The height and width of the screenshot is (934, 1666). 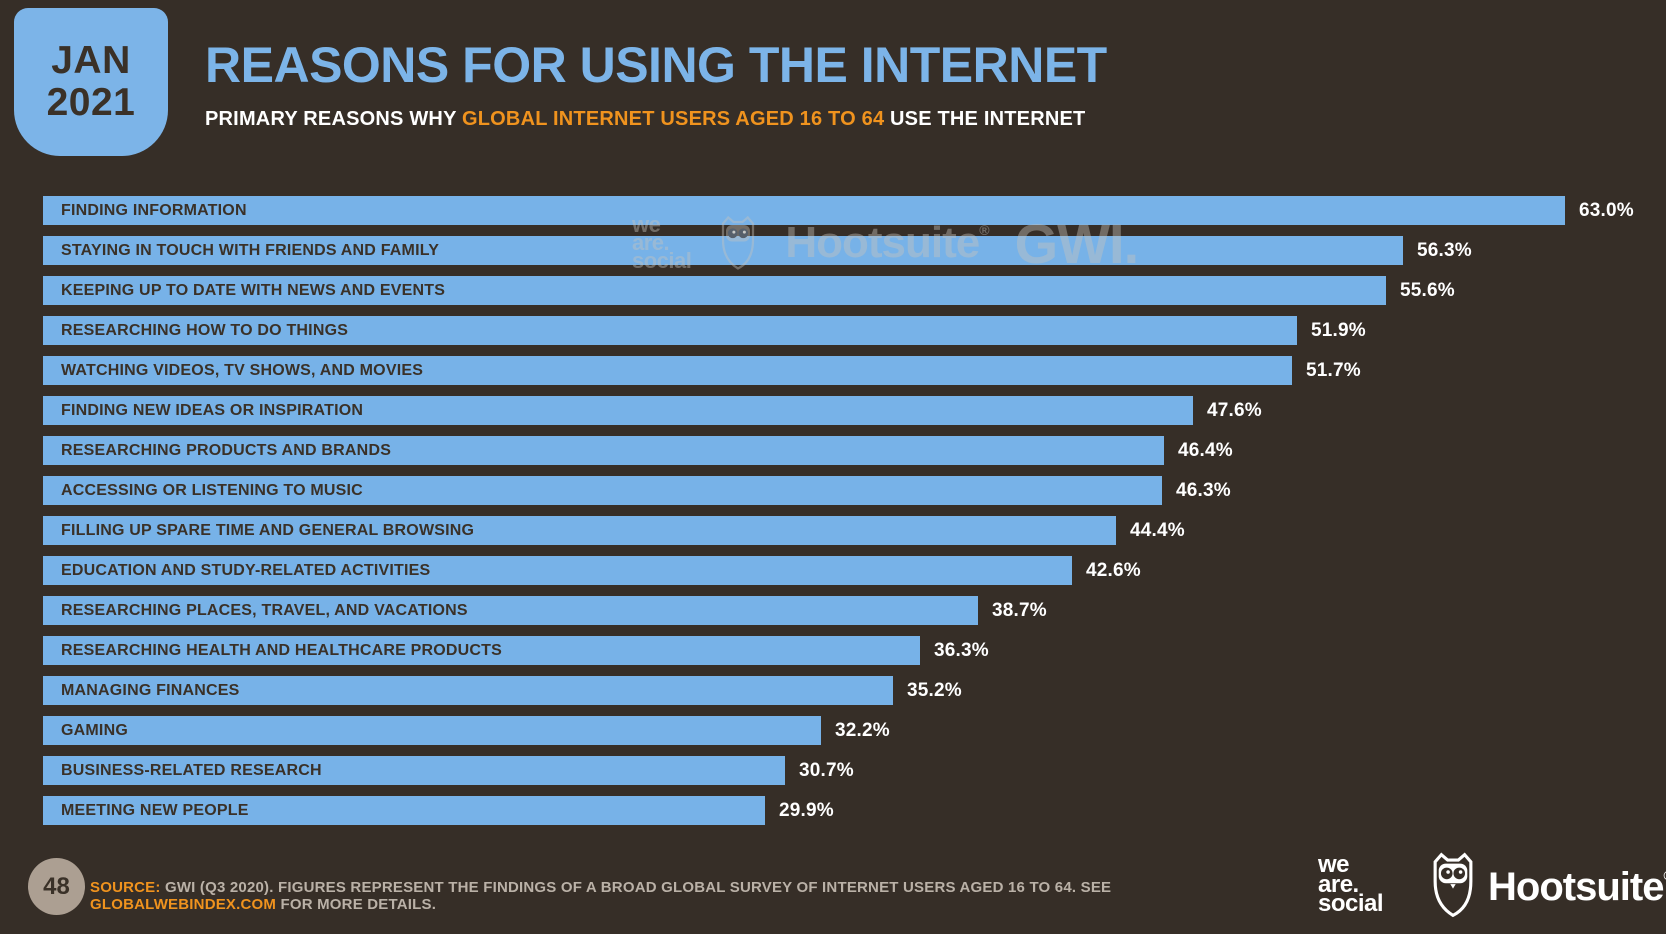 What do you see at coordinates (667, 370) in the screenshot?
I see `bar: WATCHING VIDEOS, TV SHOWS, AND MOVIES` at bounding box center [667, 370].